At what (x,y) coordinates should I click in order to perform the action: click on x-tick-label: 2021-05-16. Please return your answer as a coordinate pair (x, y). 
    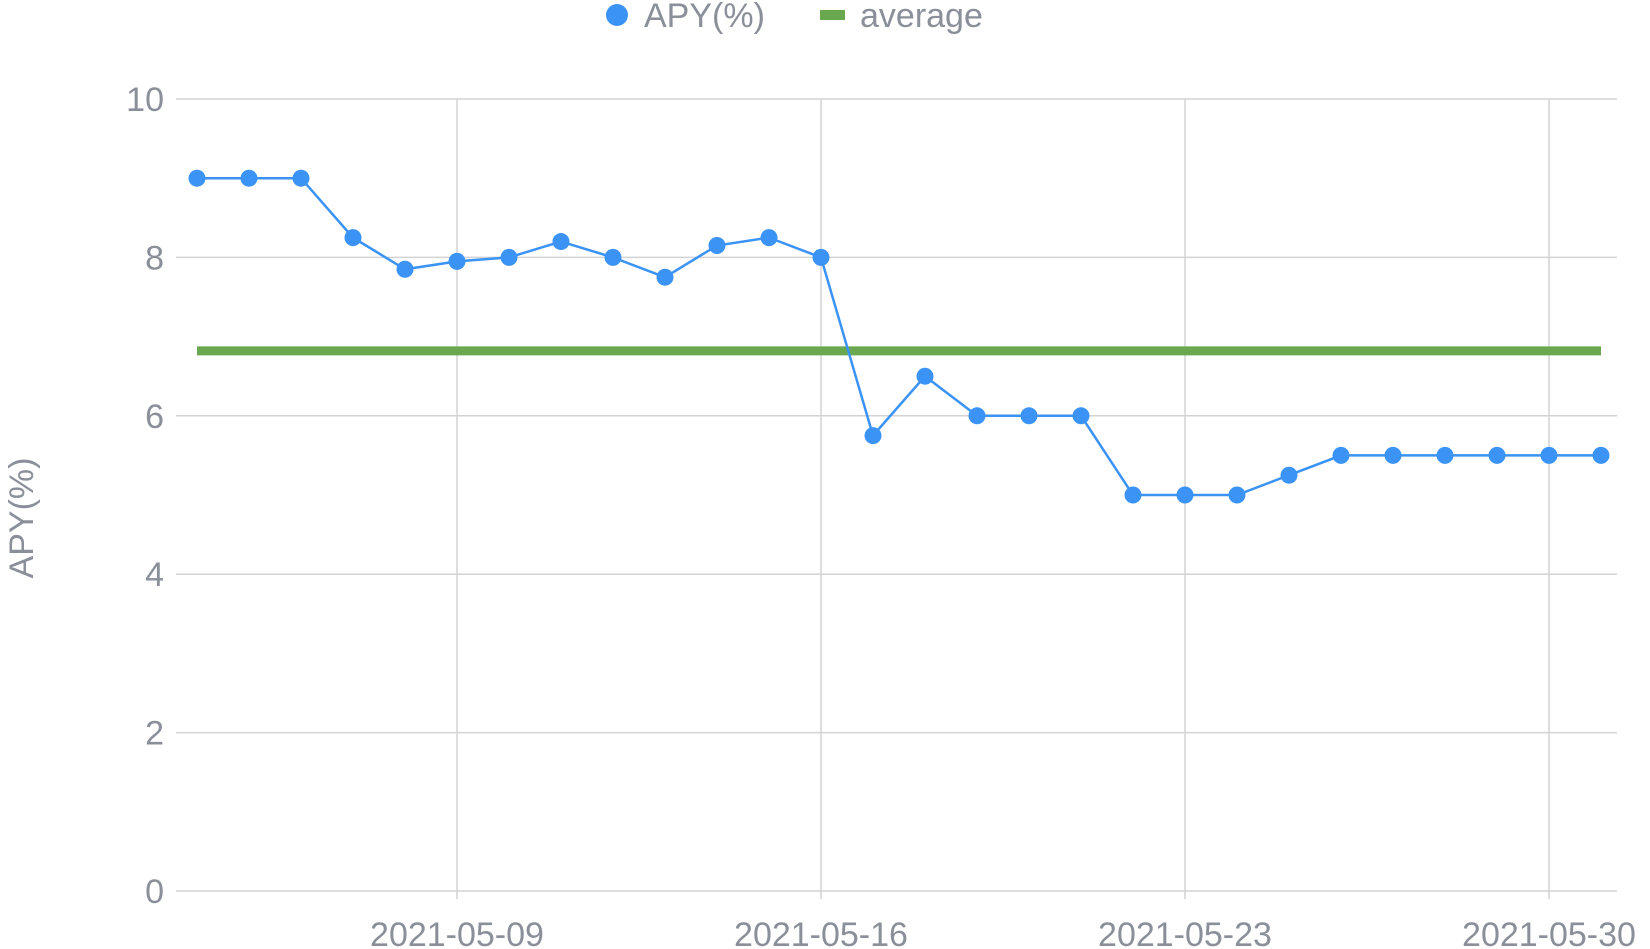
    Looking at the image, I should click on (821, 932).